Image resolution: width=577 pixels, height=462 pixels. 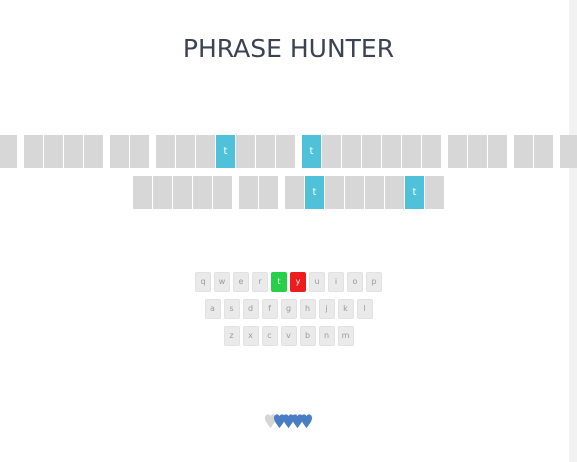 What do you see at coordinates (241, 282) in the screenshot?
I see `key-e: e` at bounding box center [241, 282].